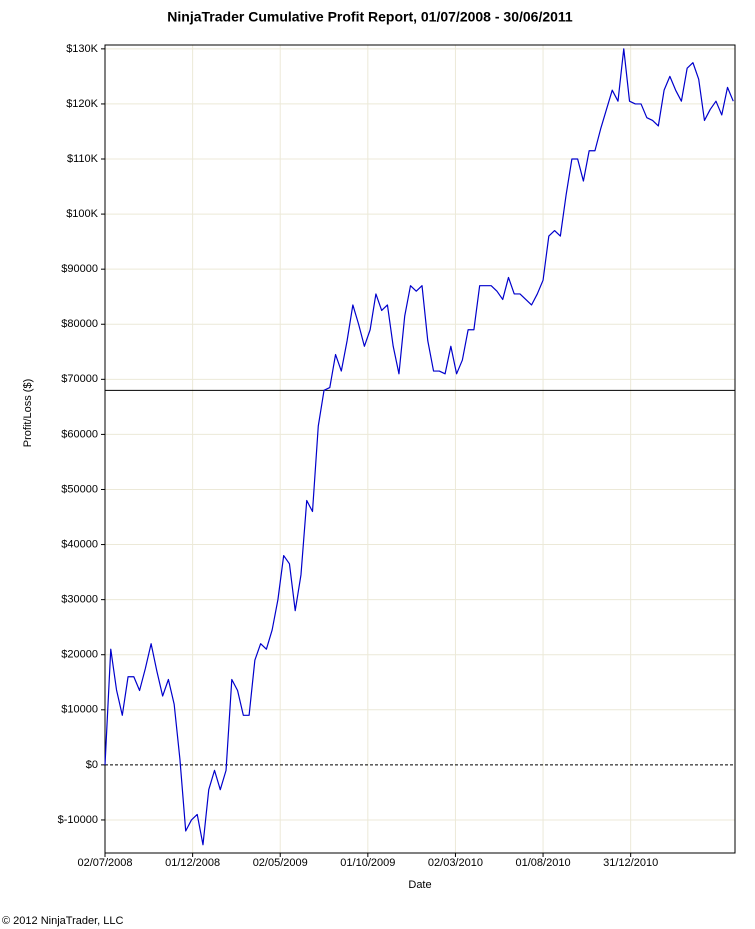 The height and width of the screenshot is (929, 755). Describe the element at coordinates (83, 159) in the screenshot. I see `y-tick-label: $110K` at that location.